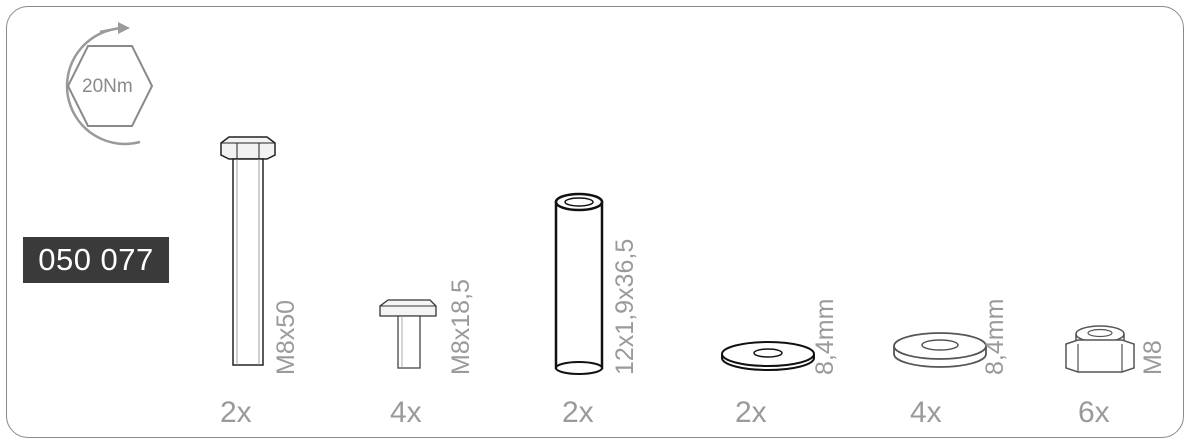 Image resolution: width=1192 pixels, height=446 pixels. What do you see at coordinates (408, 334) in the screenshot?
I see `t-bolt-icon` at bounding box center [408, 334].